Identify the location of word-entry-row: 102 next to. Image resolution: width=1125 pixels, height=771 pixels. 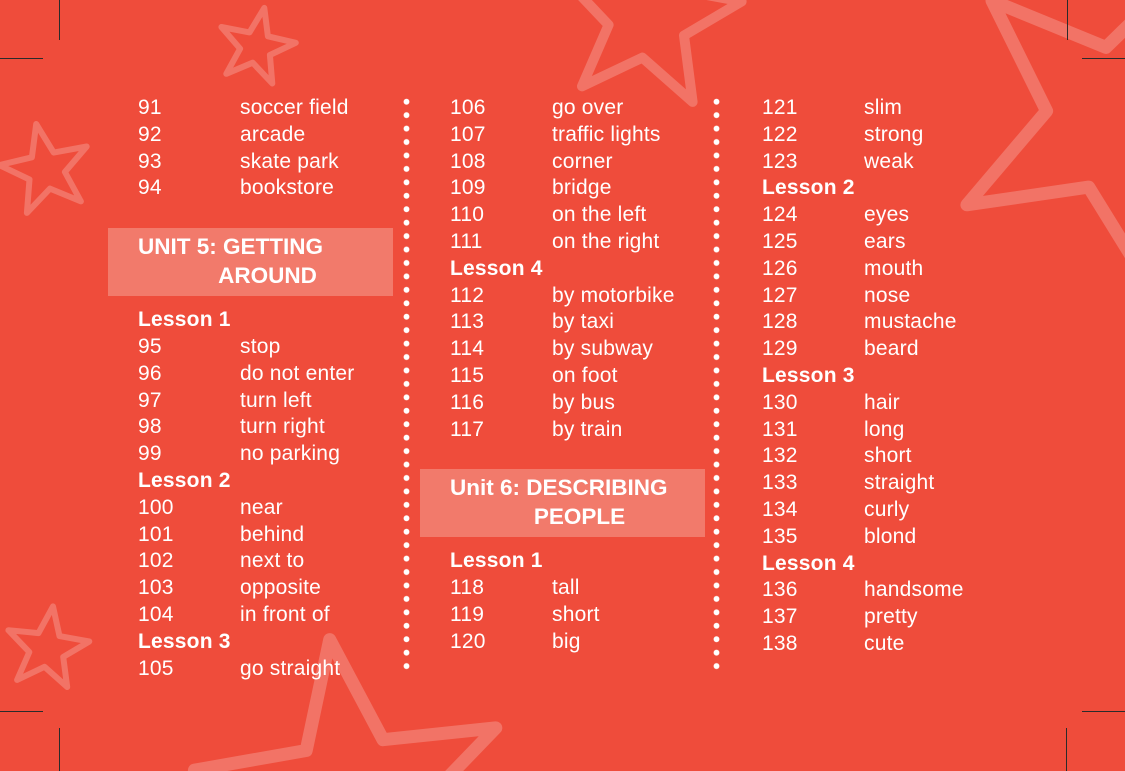
(288, 561).